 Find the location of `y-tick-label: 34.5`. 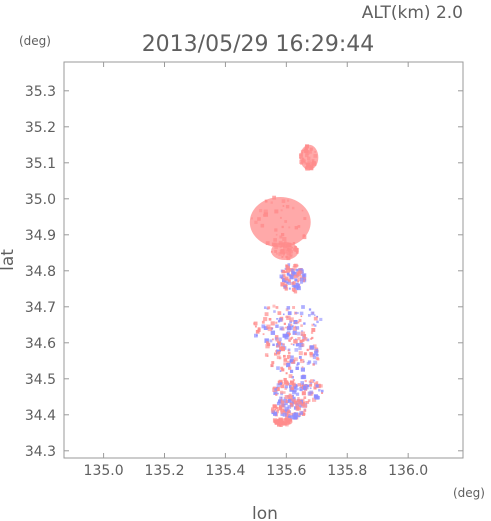

y-tick-label: 34.5 is located at coordinates (40, 380).